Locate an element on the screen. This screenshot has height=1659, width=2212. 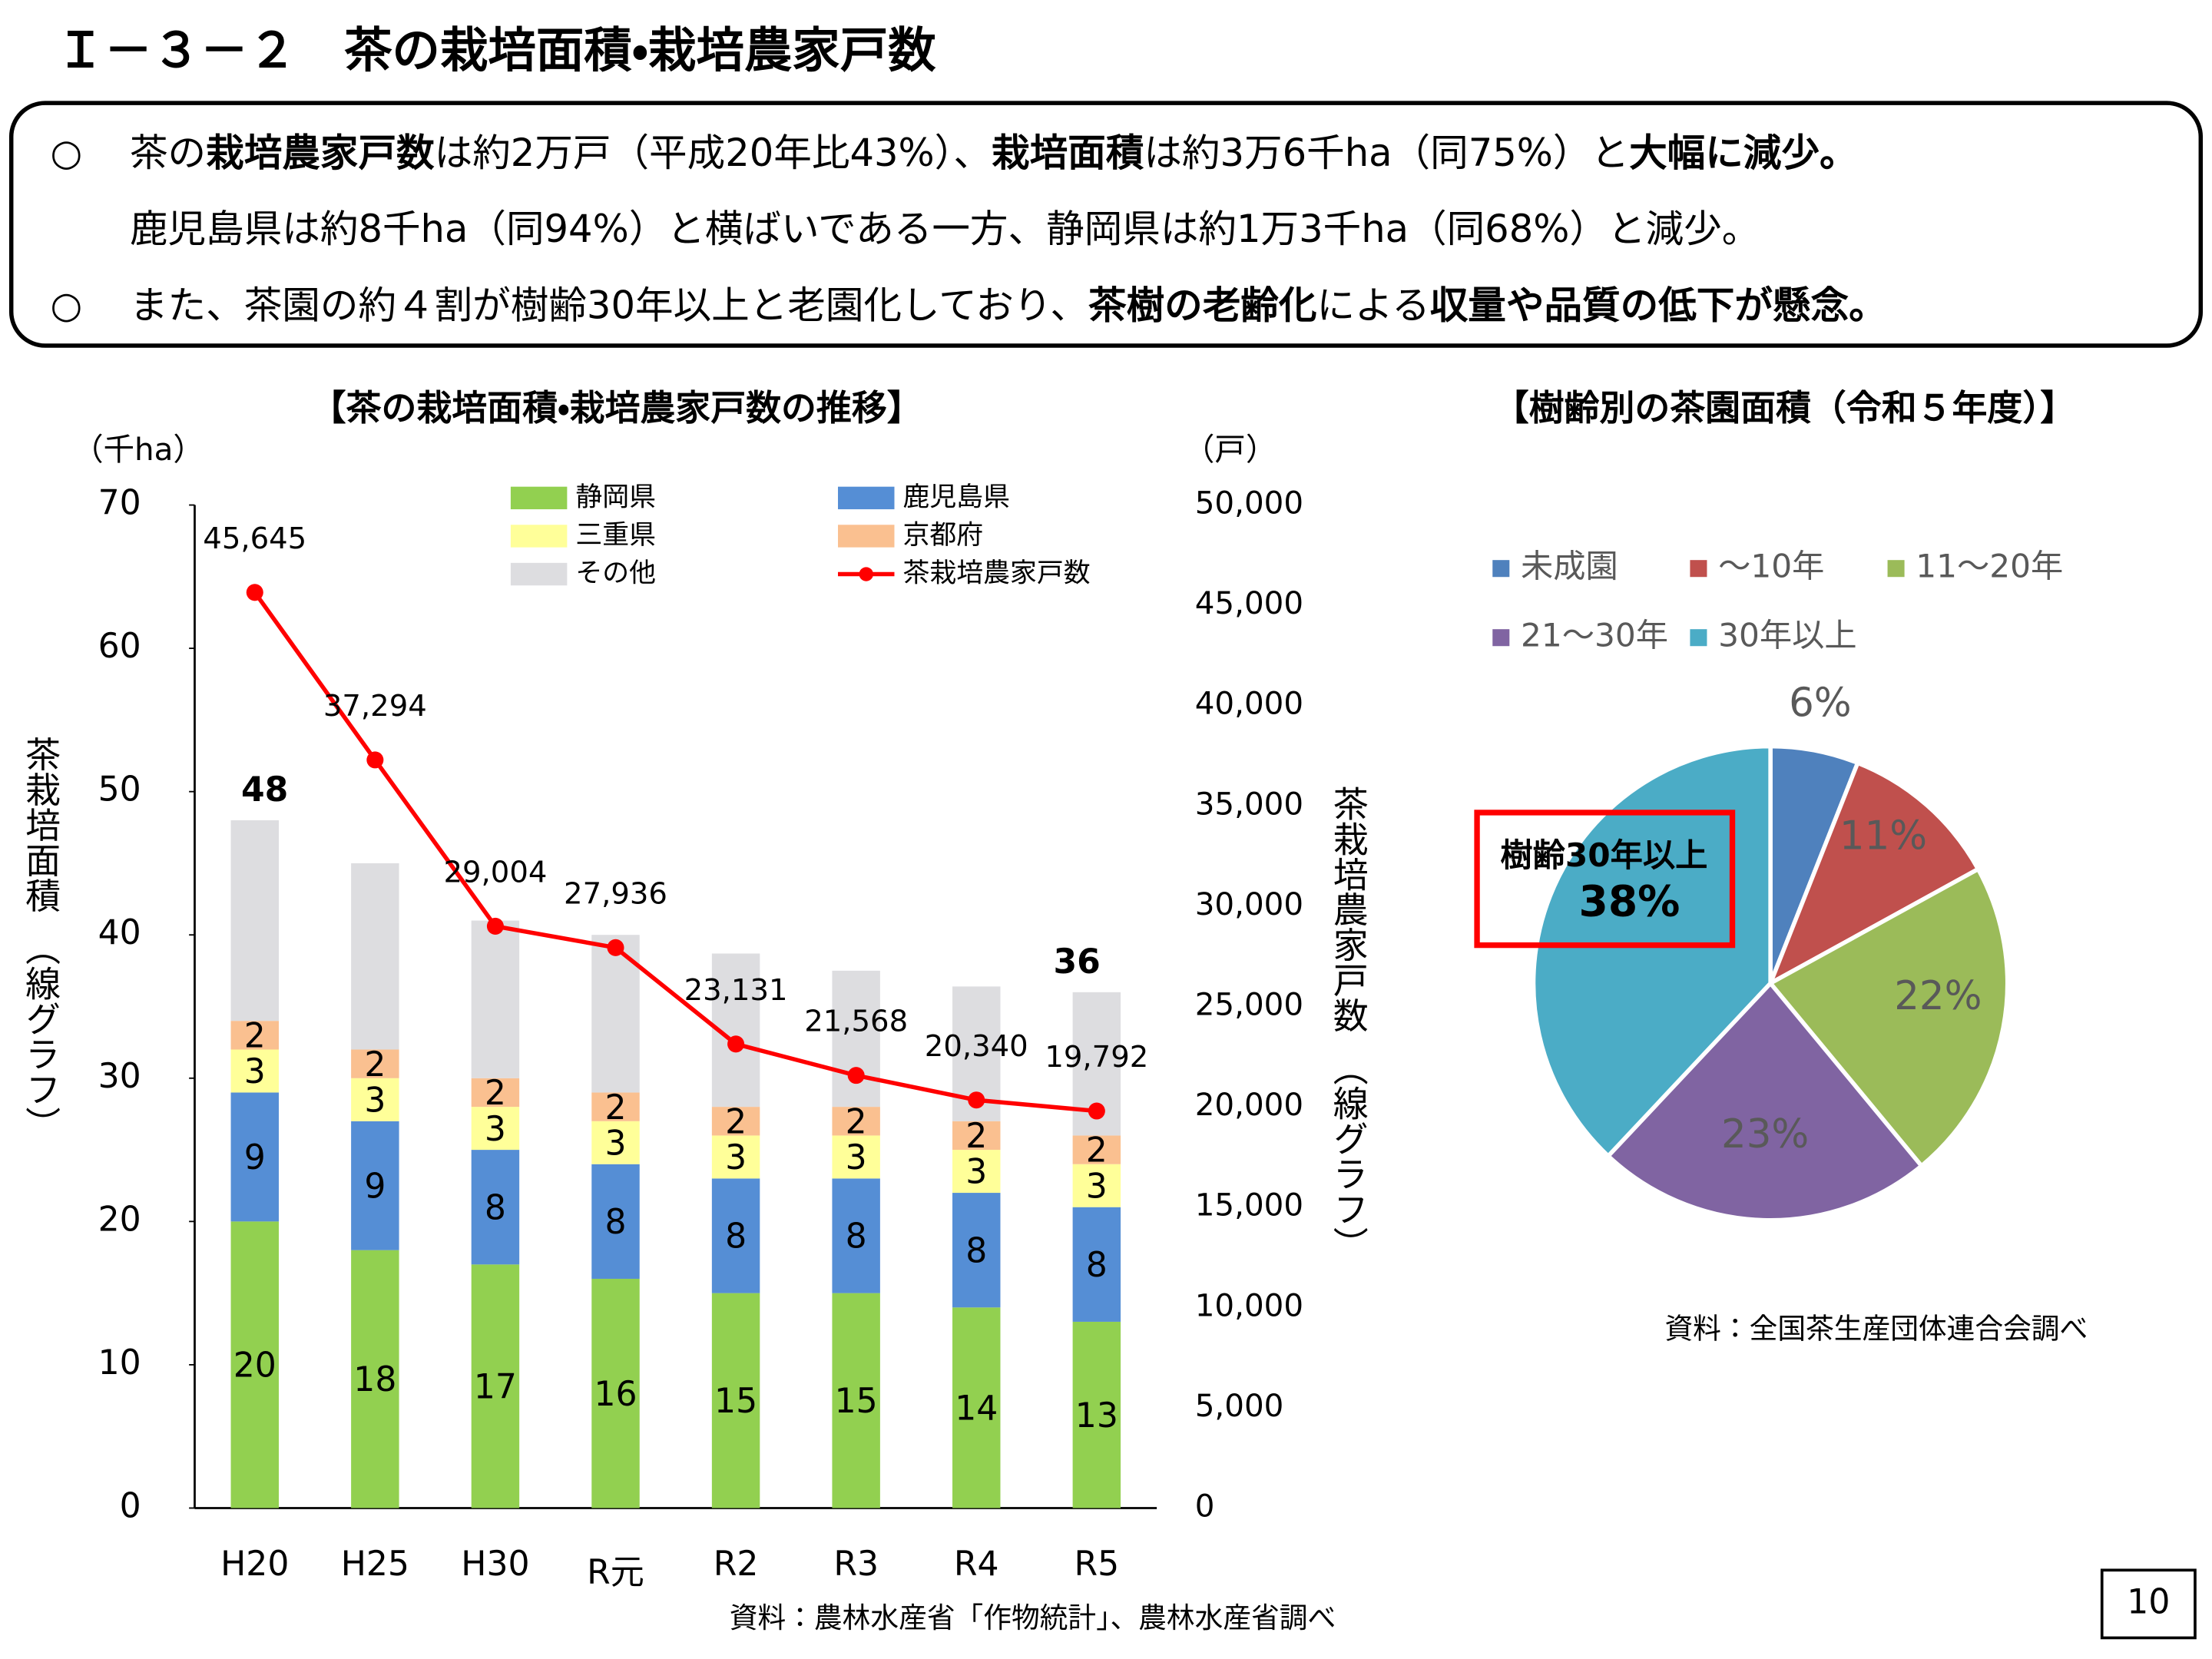
y2-tick-label: 0 is located at coordinates (1205, 1505).